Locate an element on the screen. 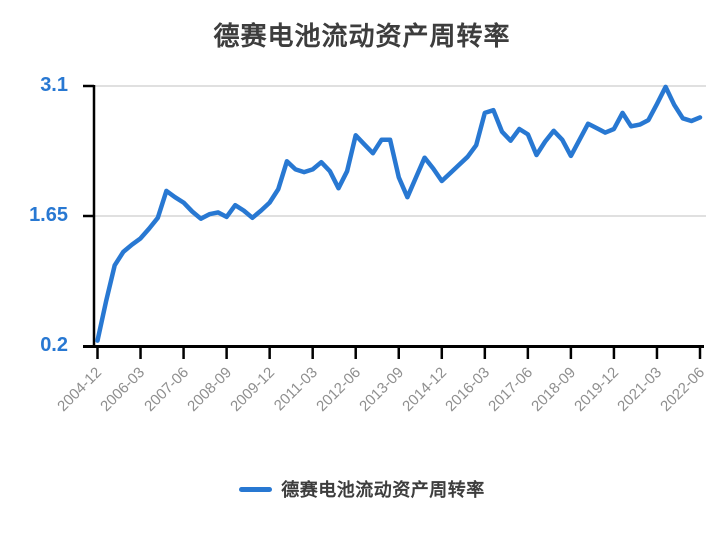 This screenshot has width=724, height=540. legend-item-turnover: 德赛电池流动资产周转率 is located at coordinates (362, 489).